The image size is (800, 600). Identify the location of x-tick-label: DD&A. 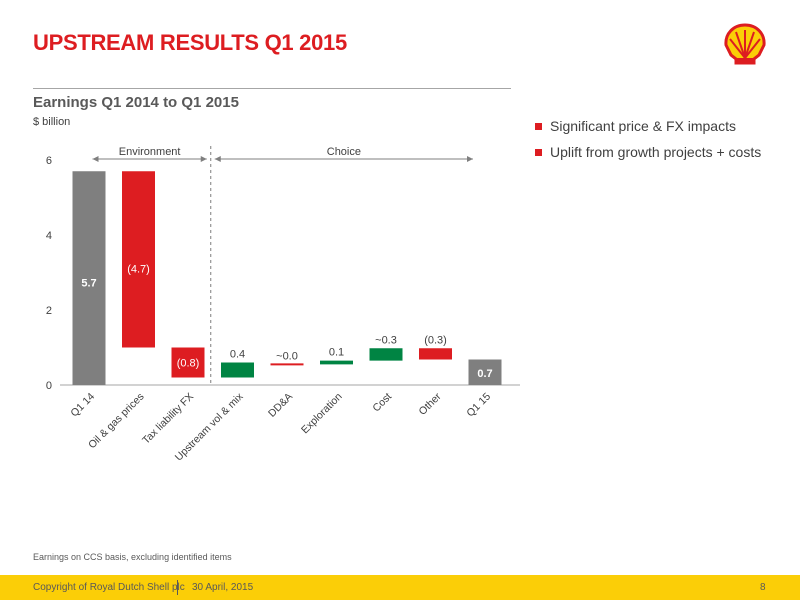
(280, 405).